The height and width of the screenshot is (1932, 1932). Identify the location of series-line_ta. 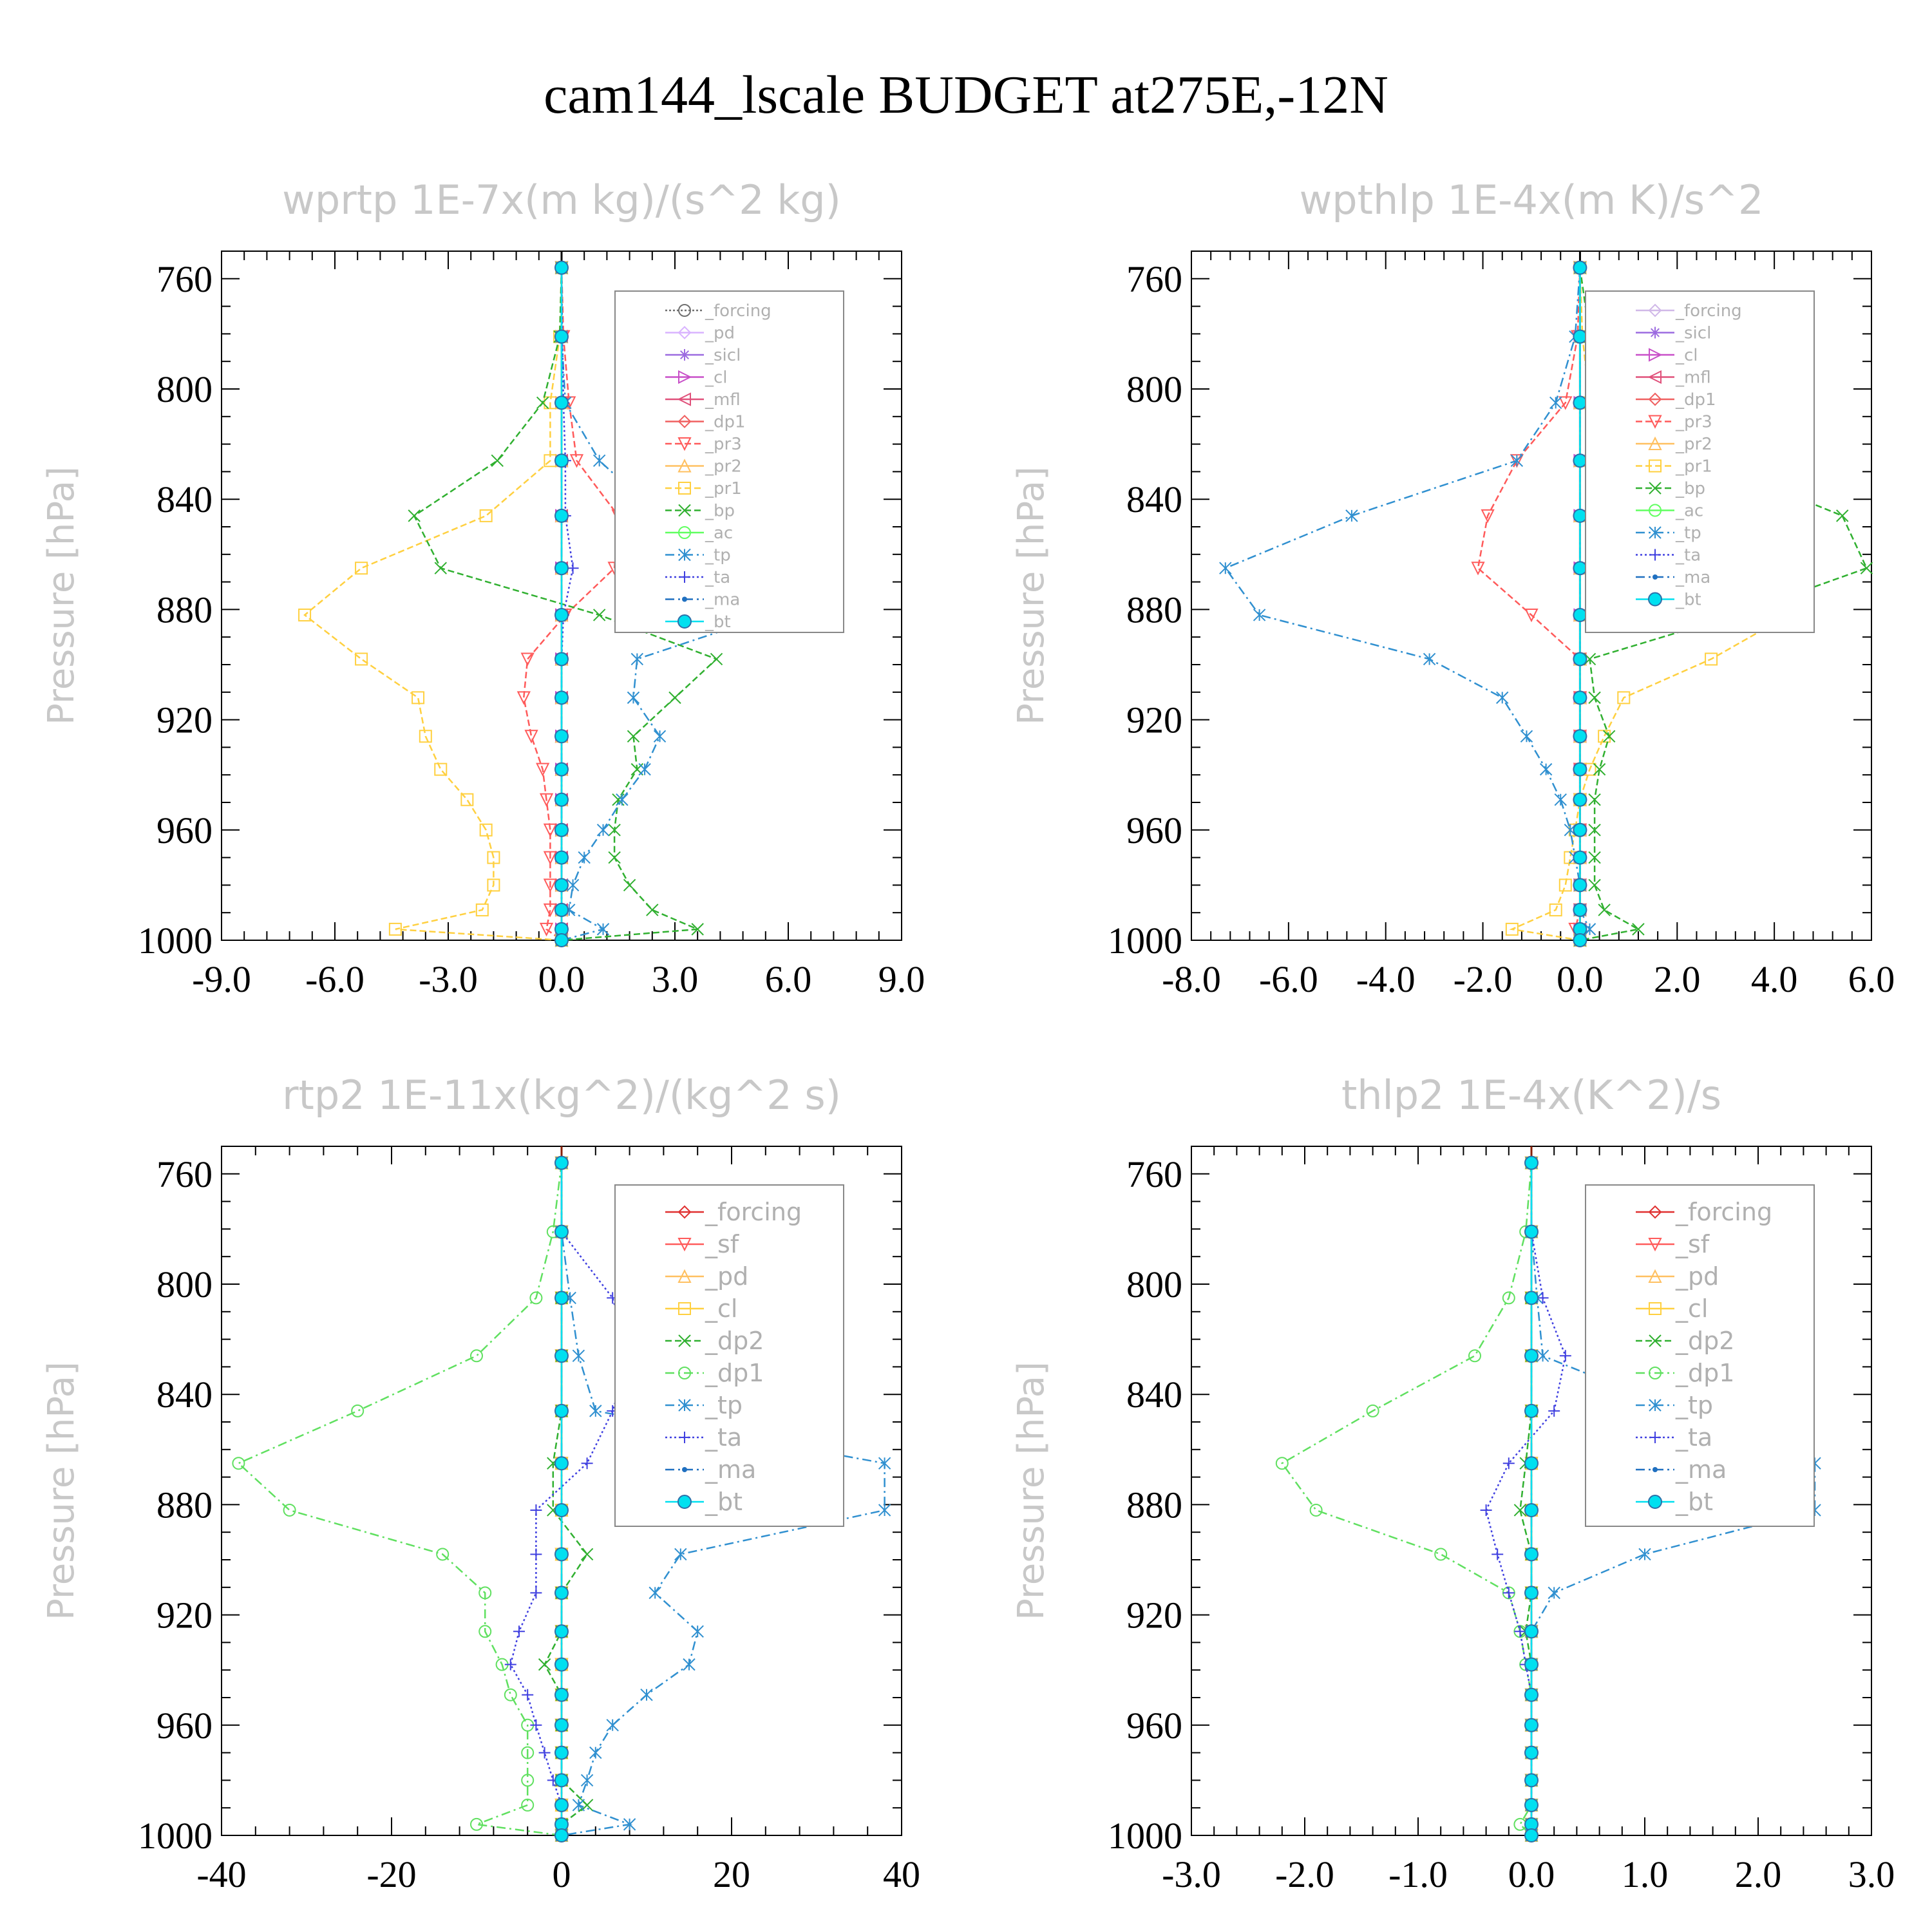
(570, 1498).